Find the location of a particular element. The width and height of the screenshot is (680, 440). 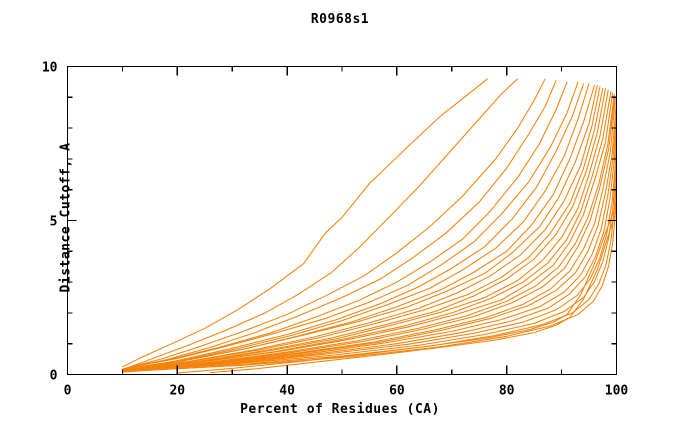

x-tick-label: 0 is located at coordinates (68, 391).